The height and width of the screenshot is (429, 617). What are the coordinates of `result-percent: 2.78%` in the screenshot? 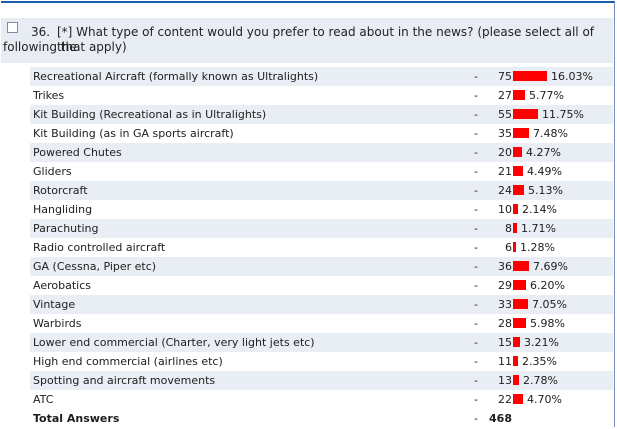 It's located at (540, 380).